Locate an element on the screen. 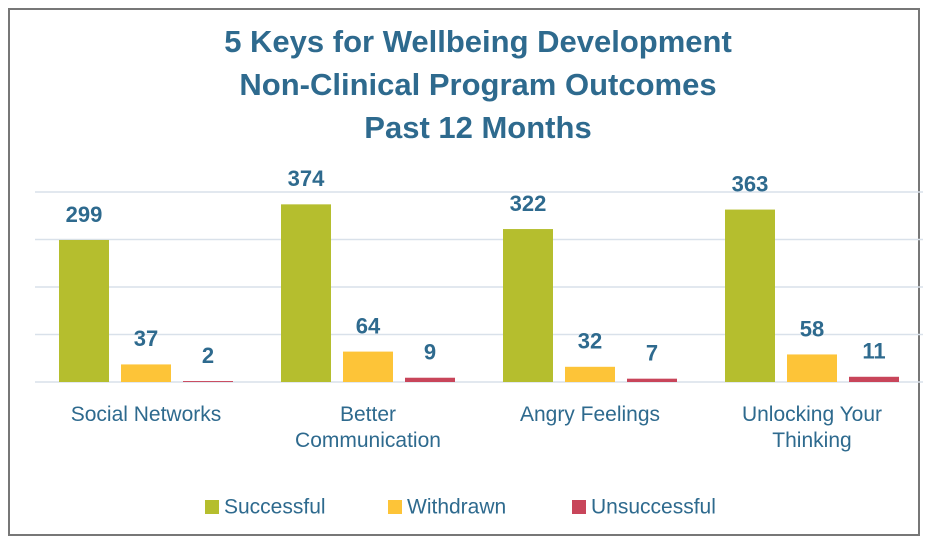 The image size is (928, 544). legend-label: Withdrawn is located at coordinates (456, 507).